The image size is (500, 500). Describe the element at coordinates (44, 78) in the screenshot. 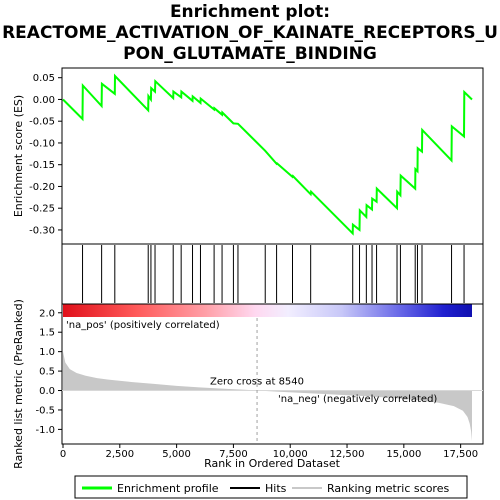

I see `es-ytick-label: 0.05` at that location.